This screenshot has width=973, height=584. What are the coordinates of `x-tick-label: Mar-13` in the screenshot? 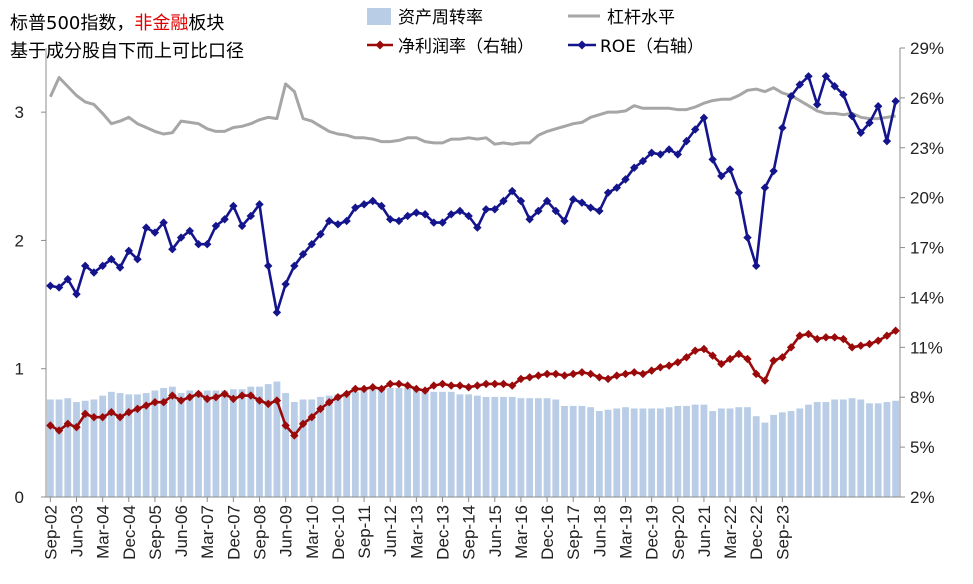 It's located at (416, 532).